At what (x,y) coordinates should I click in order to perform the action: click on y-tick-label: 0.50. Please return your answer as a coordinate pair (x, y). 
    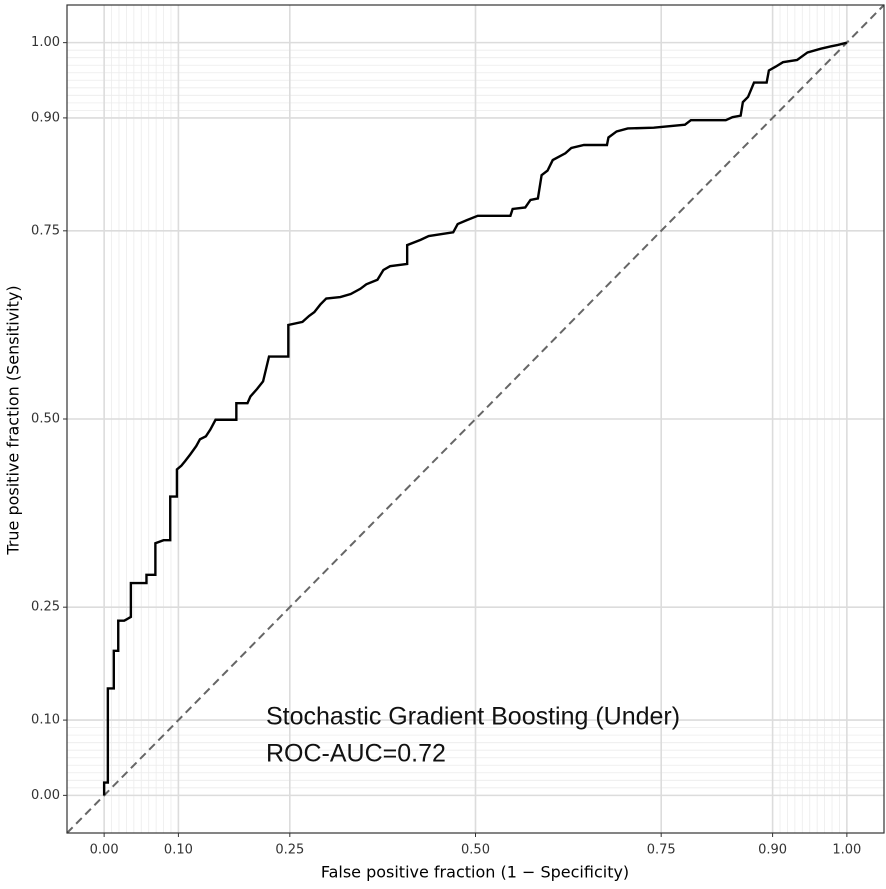
    Looking at the image, I should click on (45, 419).